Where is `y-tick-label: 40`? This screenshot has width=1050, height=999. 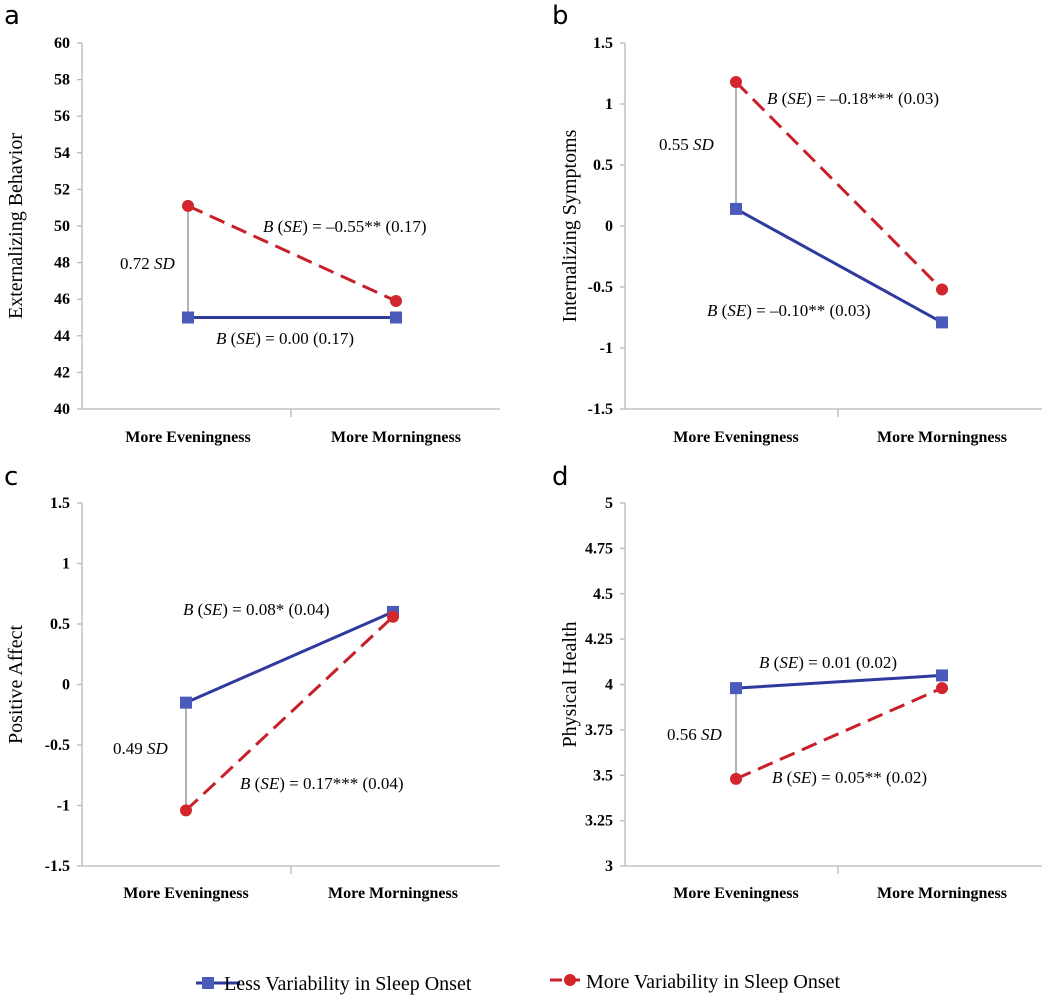
y-tick-label: 40 is located at coordinates (62, 409).